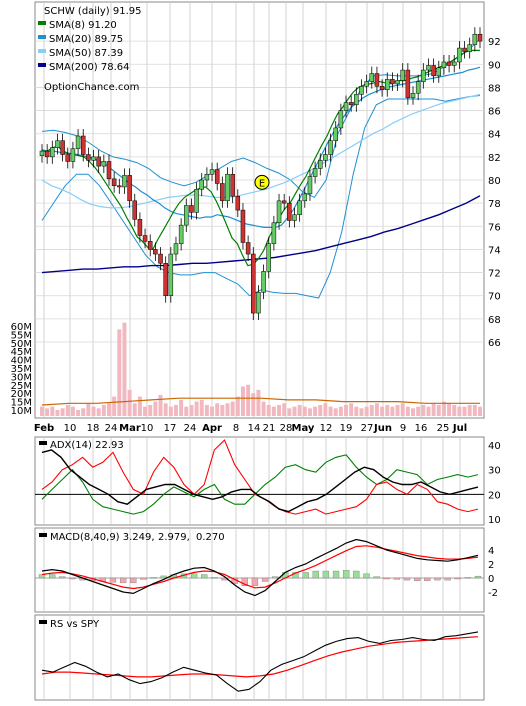 This screenshot has width=526, height=706. I want to click on x-tick-label: 27, so click(367, 428).